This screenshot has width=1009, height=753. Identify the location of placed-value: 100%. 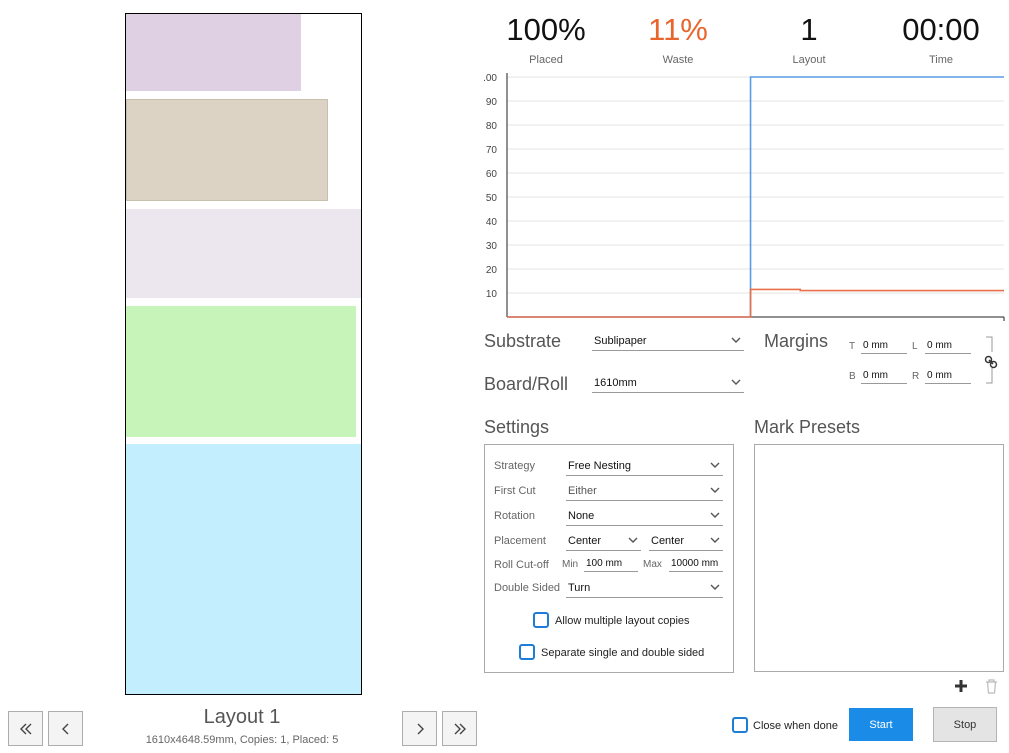
(546, 29).